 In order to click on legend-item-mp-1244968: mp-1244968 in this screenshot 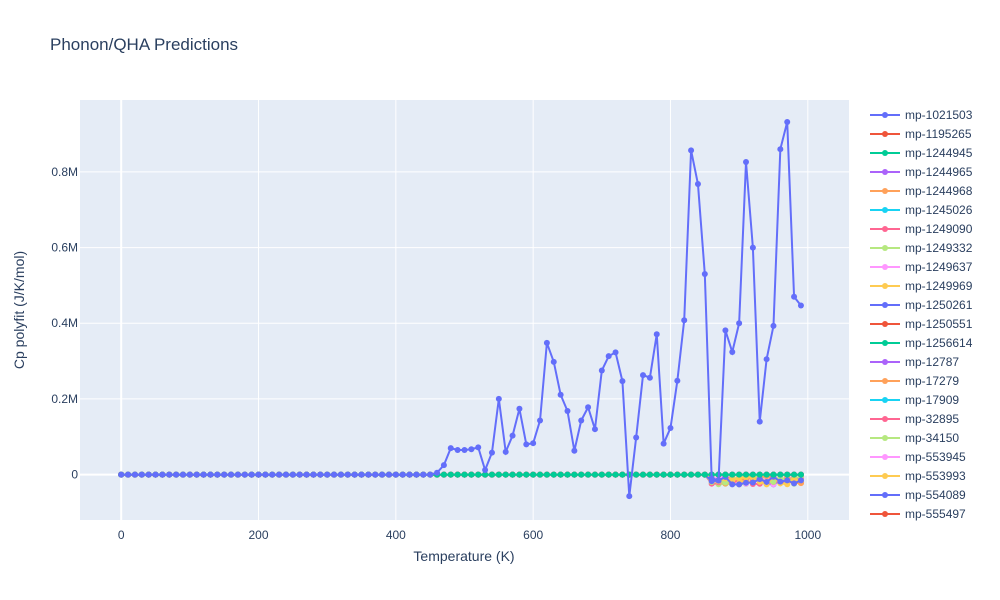, I will do `click(921, 191)`.